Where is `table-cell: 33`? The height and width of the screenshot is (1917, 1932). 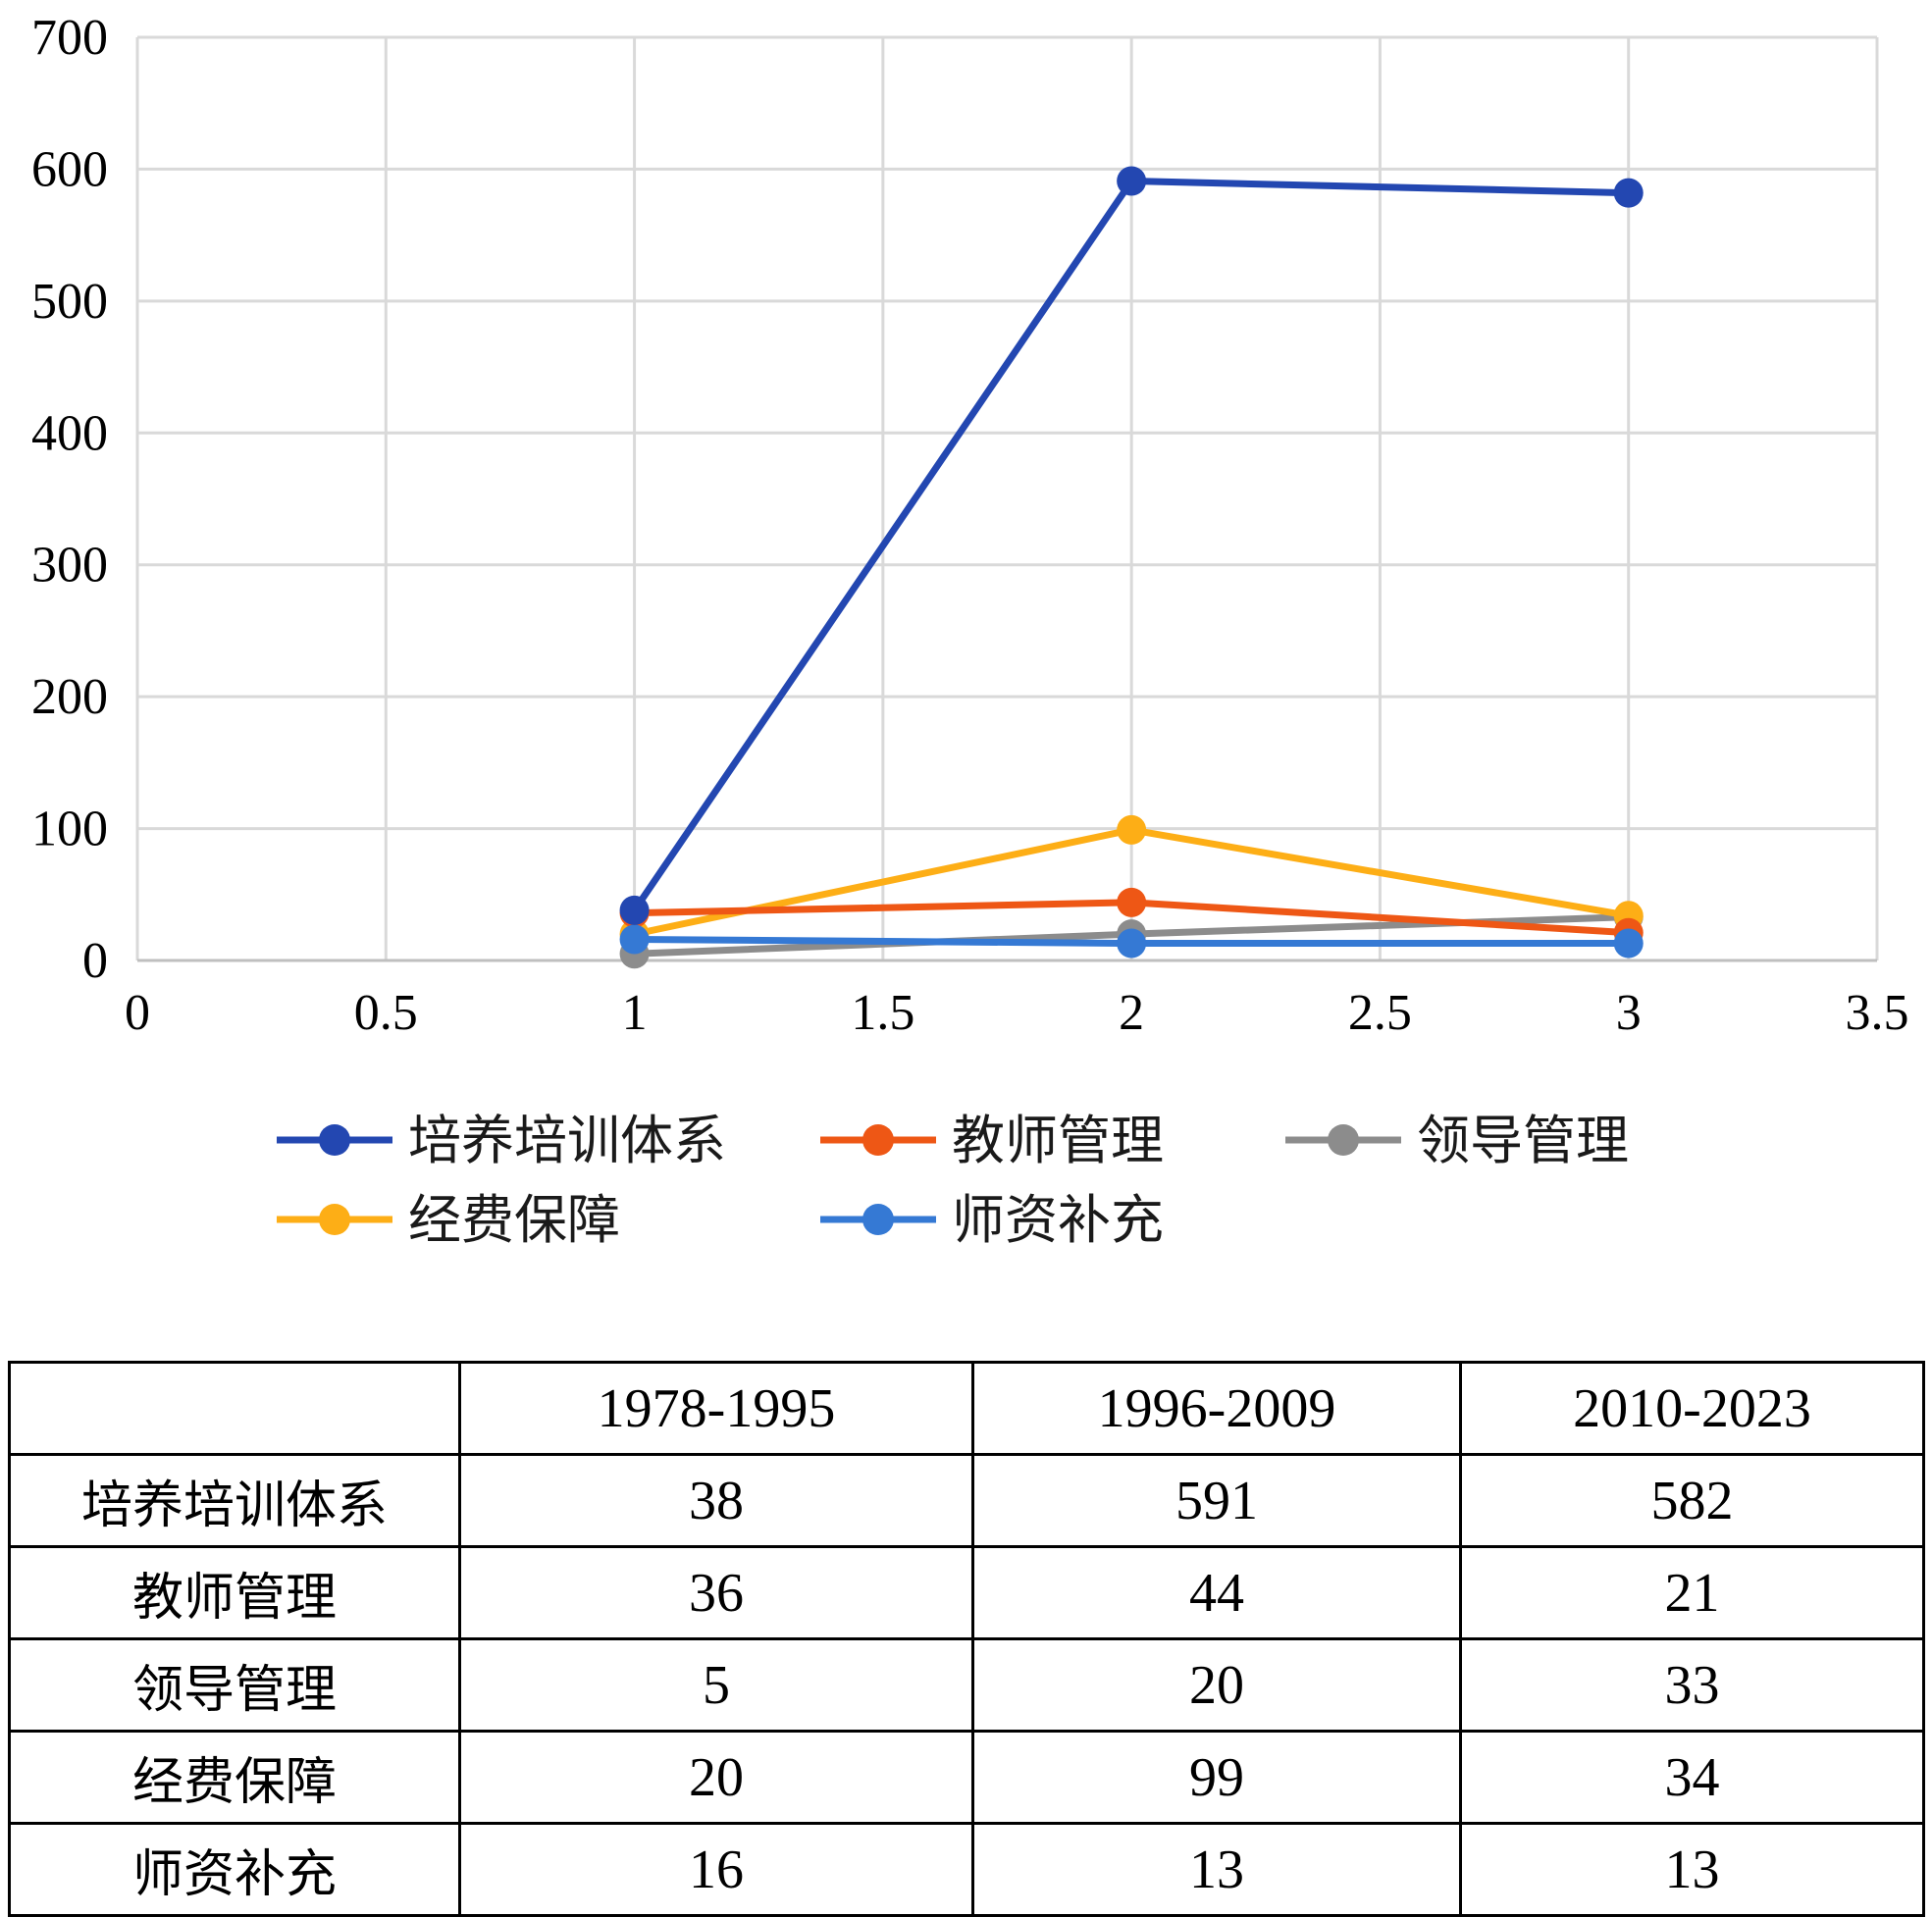
table-cell: 33 is located at coordinates (1692, 1685).